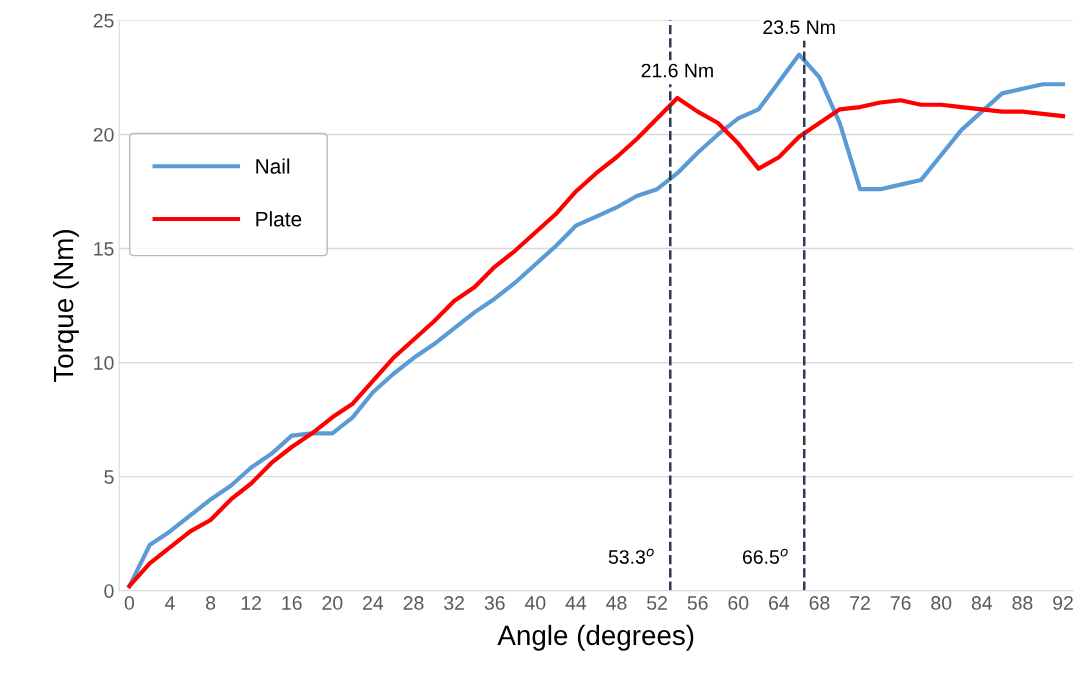 Image resolution: width=1084 pixels, height=679 pixels. I want to click on x-tick-label: 8, so click(211, 603).